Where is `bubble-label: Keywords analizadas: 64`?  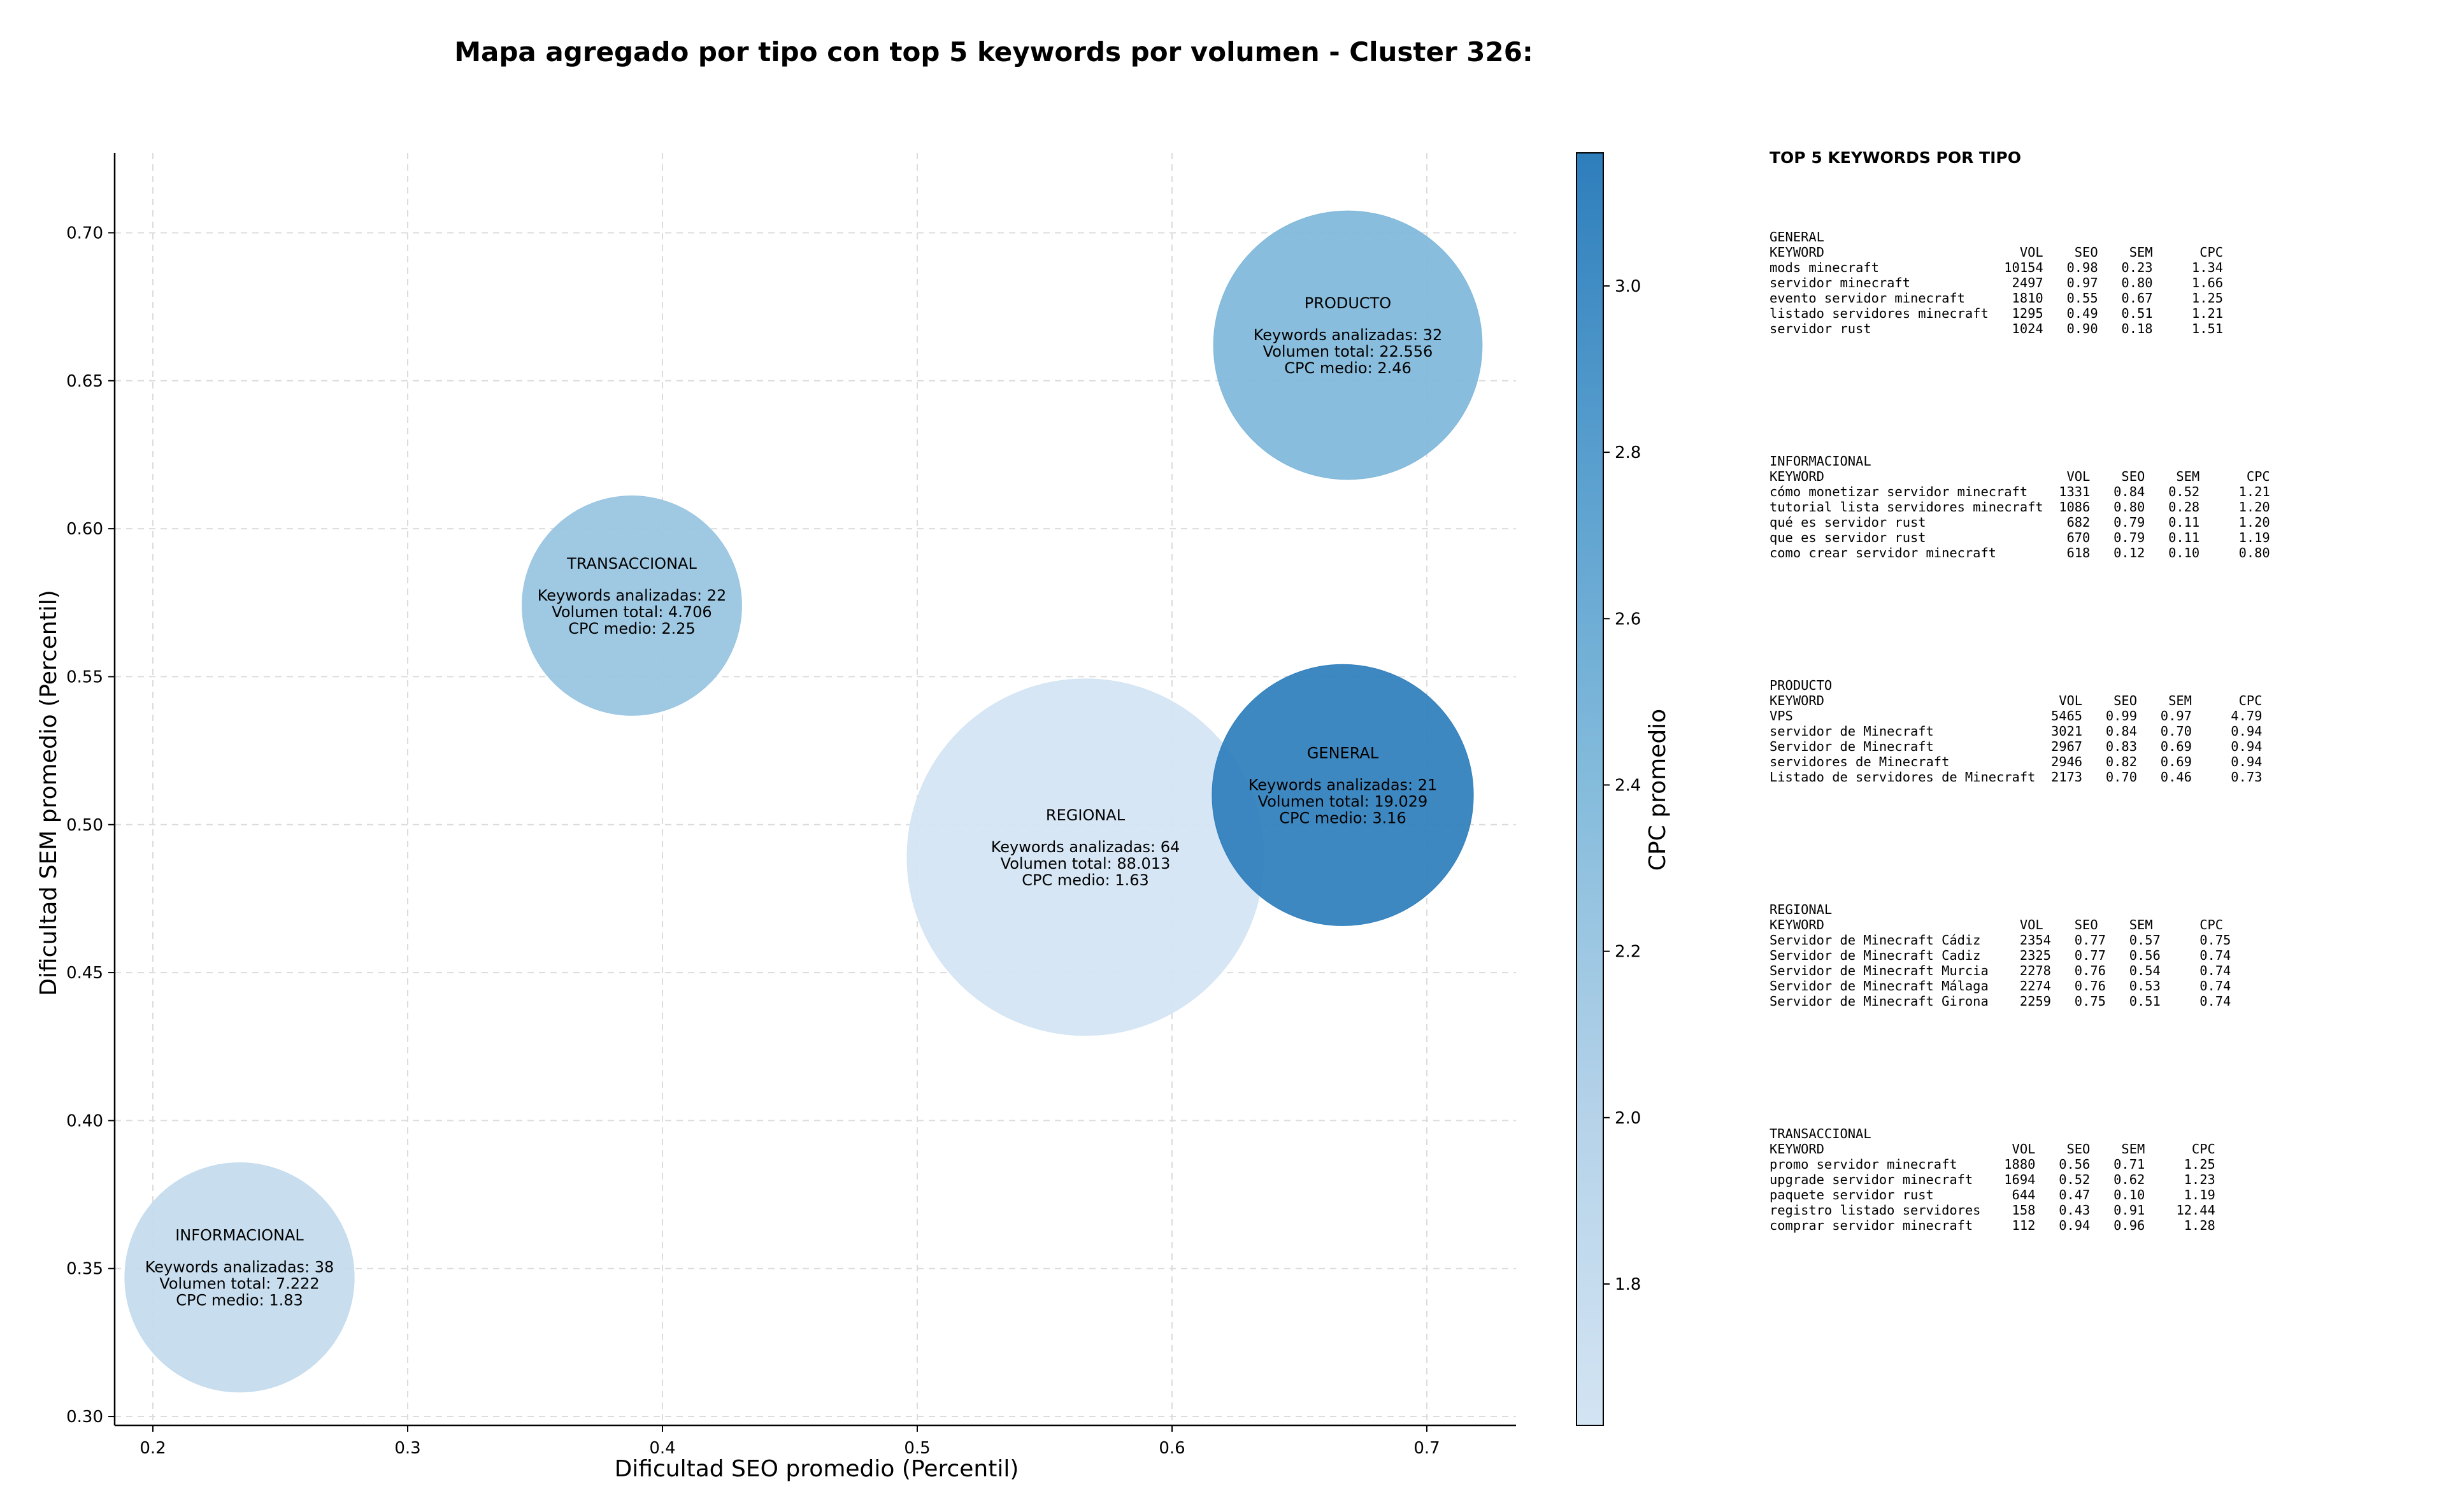 bubble-label: Keywords analizadas: 64 is located at coordinates (1085, 847).